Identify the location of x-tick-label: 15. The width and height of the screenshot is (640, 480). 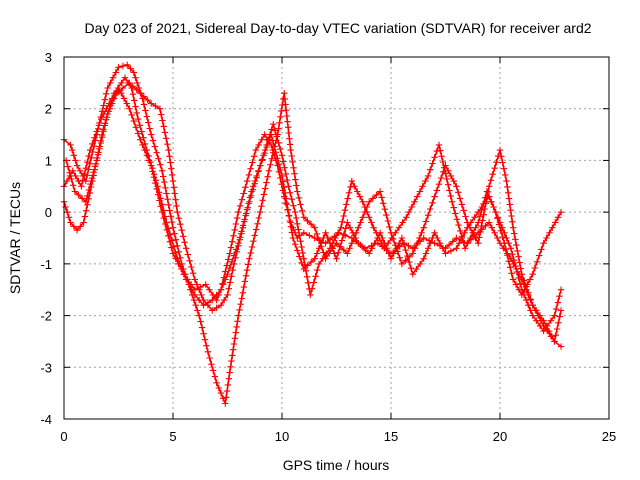
(391, 436).